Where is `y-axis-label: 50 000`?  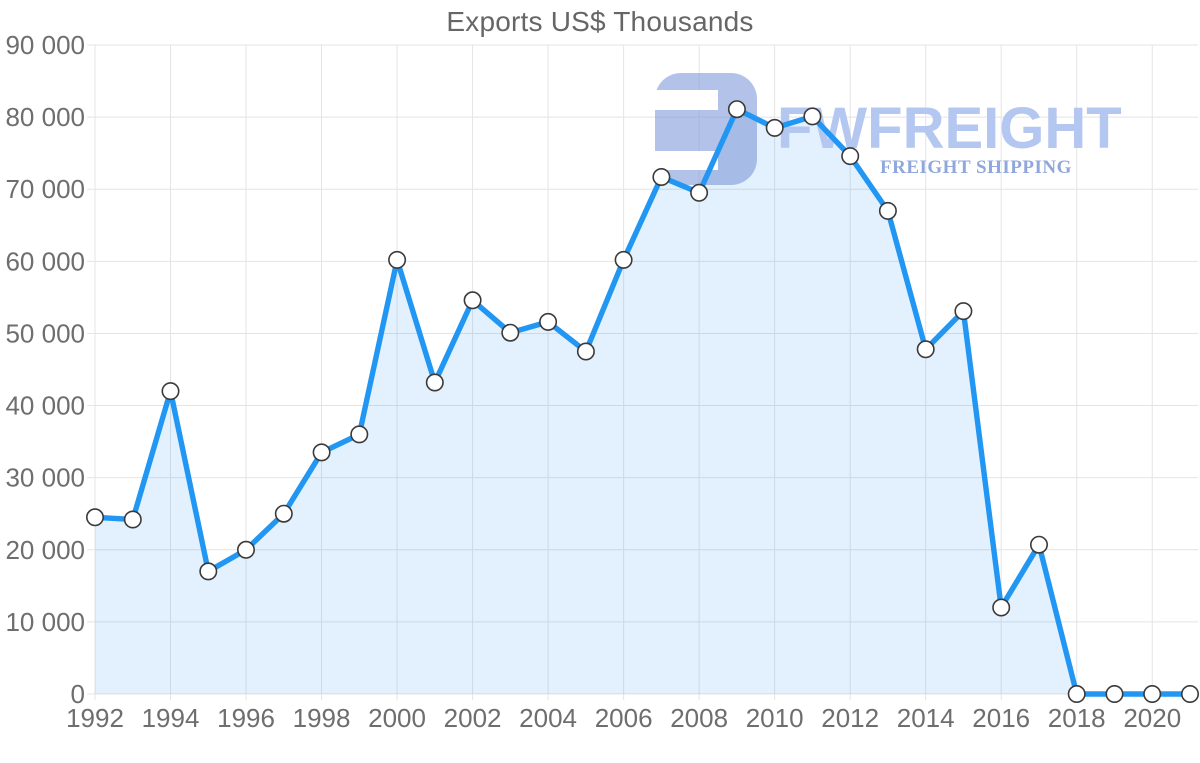
y-axis-label: 50 000 is located at coordinates (45, 333).